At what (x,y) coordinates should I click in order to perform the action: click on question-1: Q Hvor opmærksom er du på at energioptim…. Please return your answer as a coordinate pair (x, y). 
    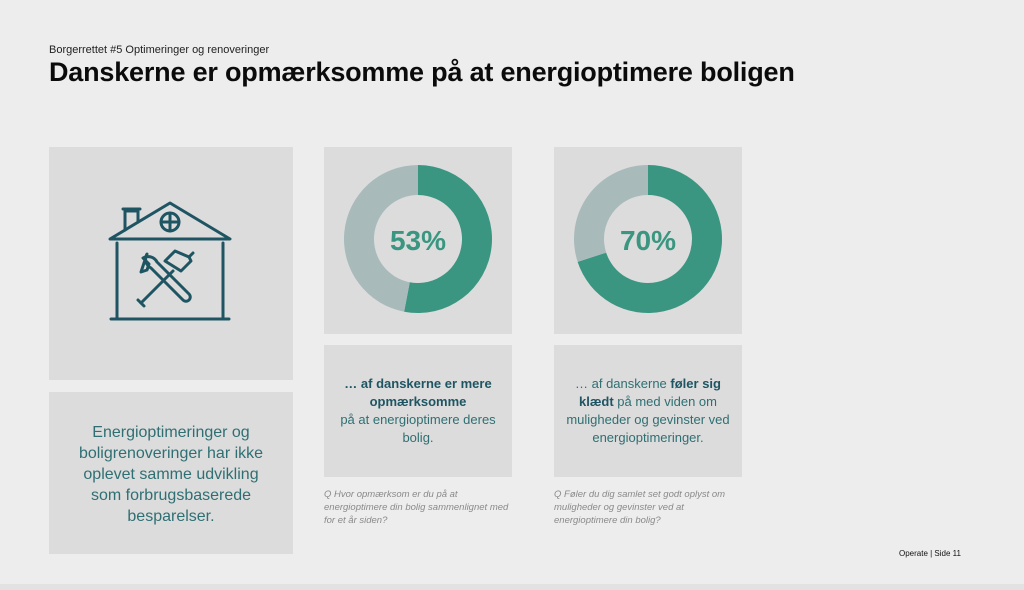
    Looking at the image, I should click on (416, 507).